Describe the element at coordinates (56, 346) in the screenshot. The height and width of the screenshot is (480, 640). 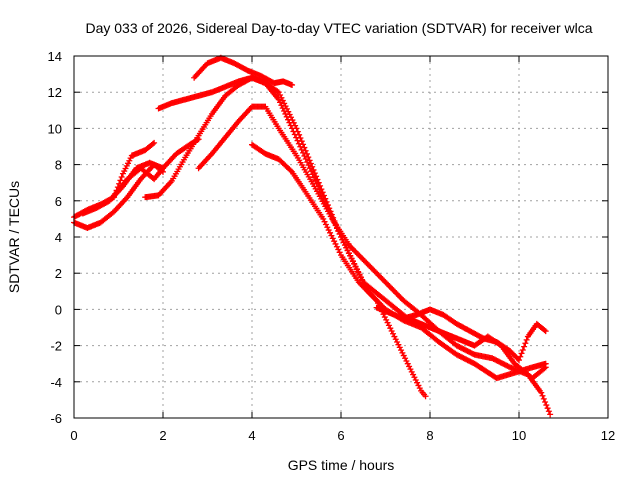
I see `y-tick-label: -2` at that location.